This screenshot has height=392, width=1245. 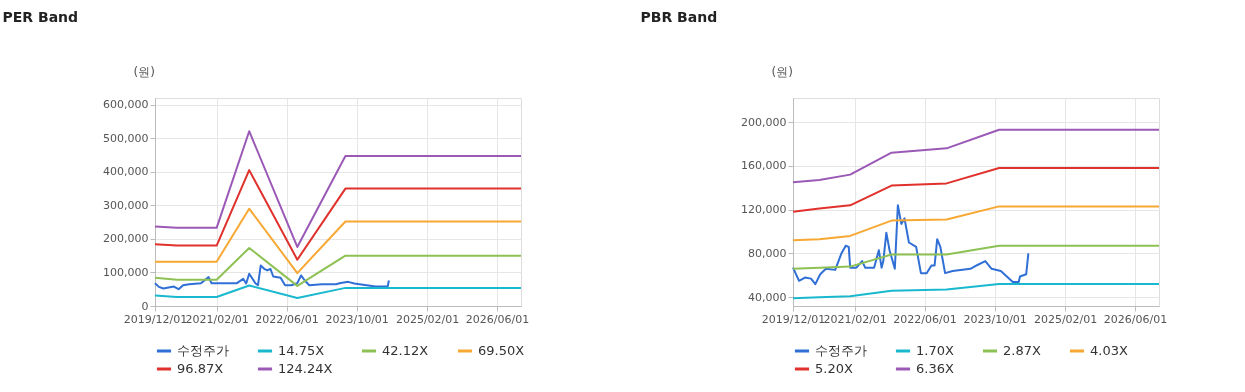 What do you see at coordinates (305, 368) in the screenshot?
I see `legend-label: 124.24X` at bounding box center [305, 368].